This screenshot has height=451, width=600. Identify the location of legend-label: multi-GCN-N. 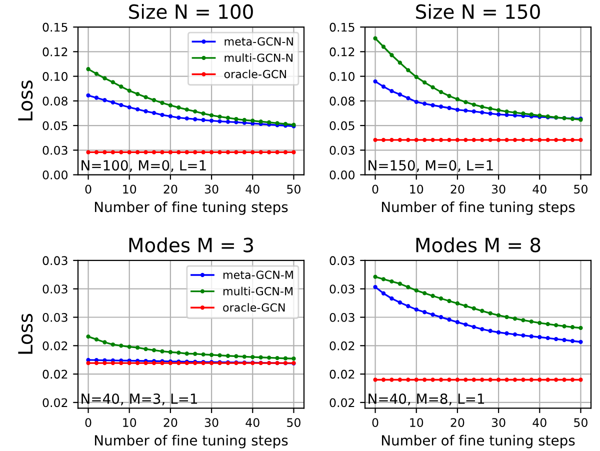
(258, 57).